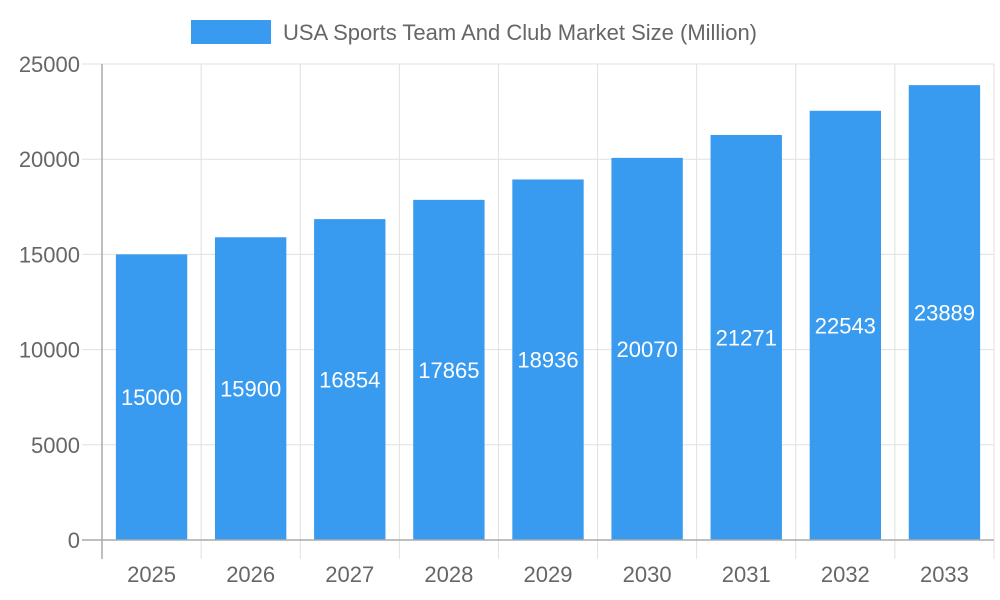 The width and height of the screenshot is (1000, 600). I want to click on x-tick-label: 2033, so click(944, 574).